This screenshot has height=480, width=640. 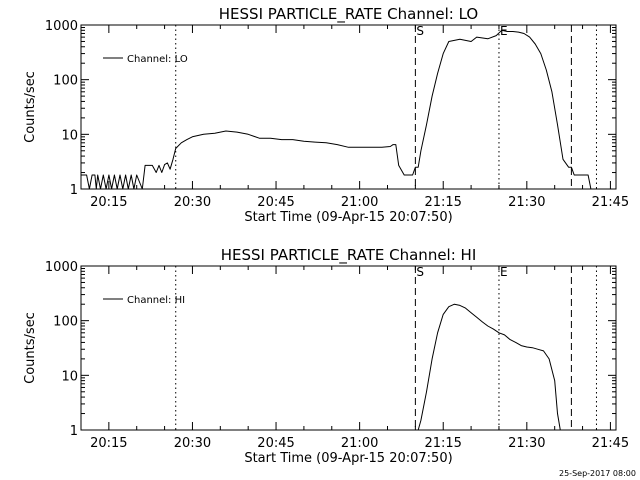 What do you see at coordinates (156, 300) in the screenshot?
I see `legend-label: Channel: HI` at bounding box center [156, 300].